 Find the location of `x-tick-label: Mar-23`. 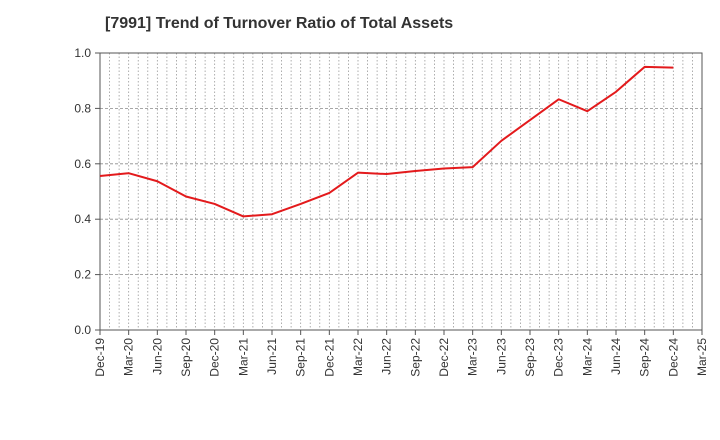

x-tick-label: Mar-23 is located at coordinates (473, 357).